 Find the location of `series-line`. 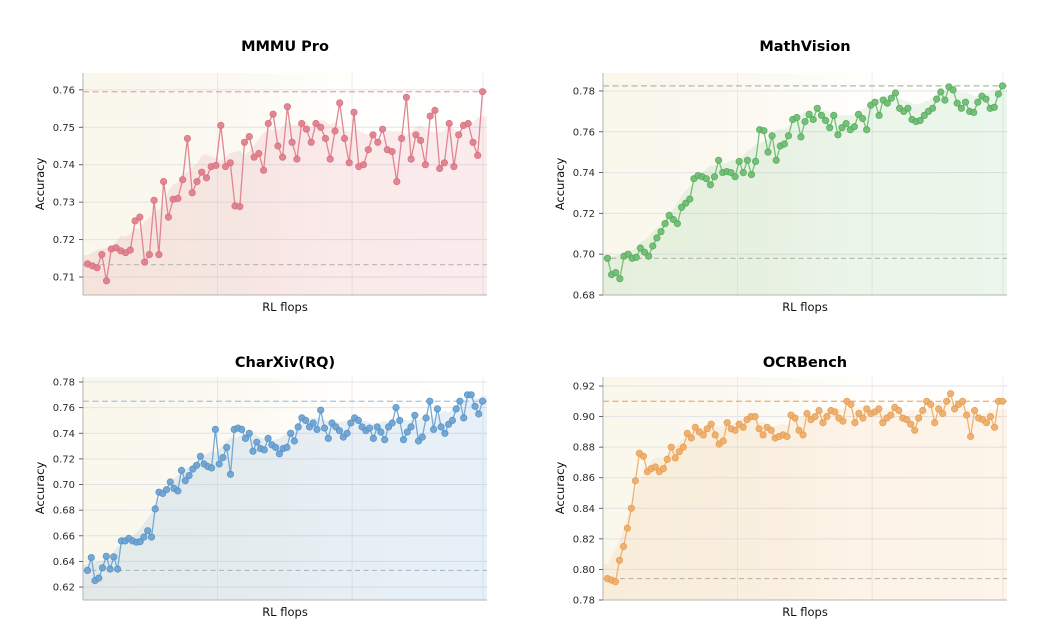

series-line is located at coordinates (805, 487).